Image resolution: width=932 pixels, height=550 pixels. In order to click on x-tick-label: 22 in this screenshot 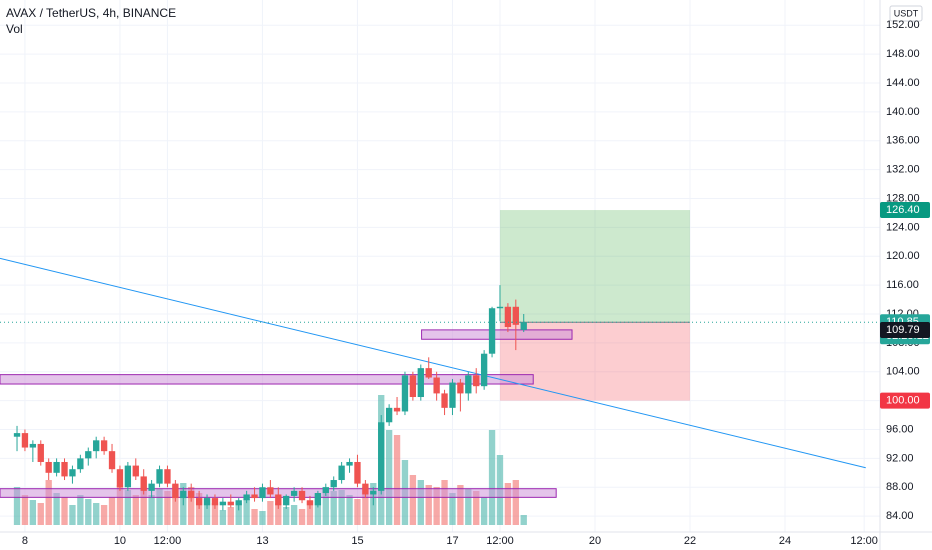, I will do `click(690, 541)`.